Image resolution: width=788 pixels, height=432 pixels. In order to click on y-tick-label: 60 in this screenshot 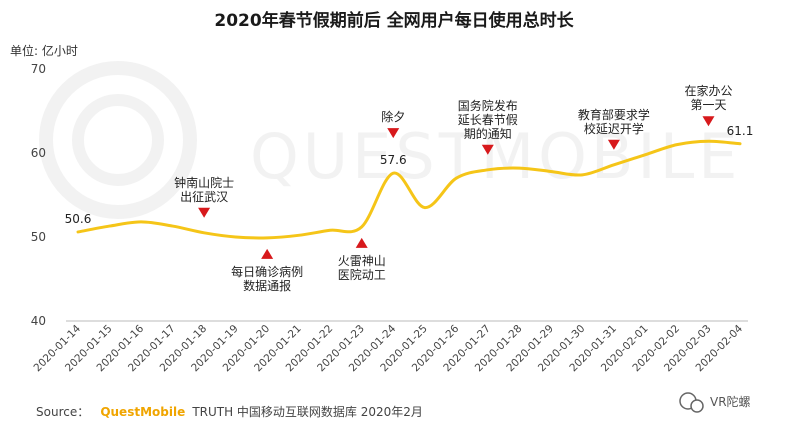, I will do `click(38, 153)`.